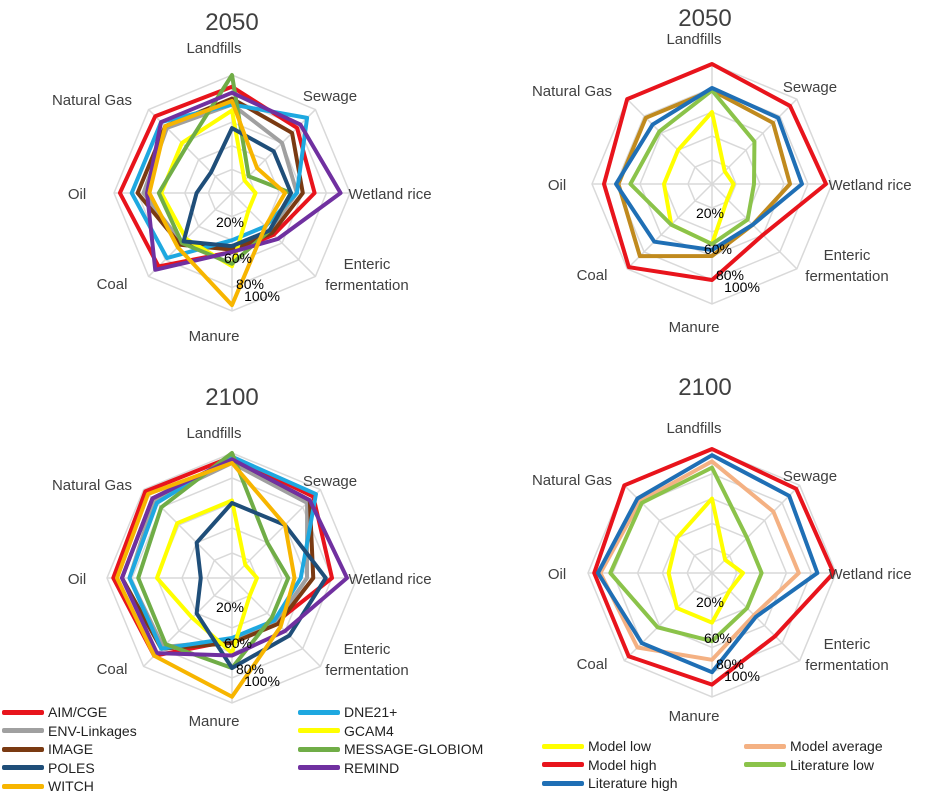 Image resolution: width=934 pixels, height=801 pixels. Describe the element at coordinates (836, 746) in the screenshot. I see `legend-label: Model average` at that location.